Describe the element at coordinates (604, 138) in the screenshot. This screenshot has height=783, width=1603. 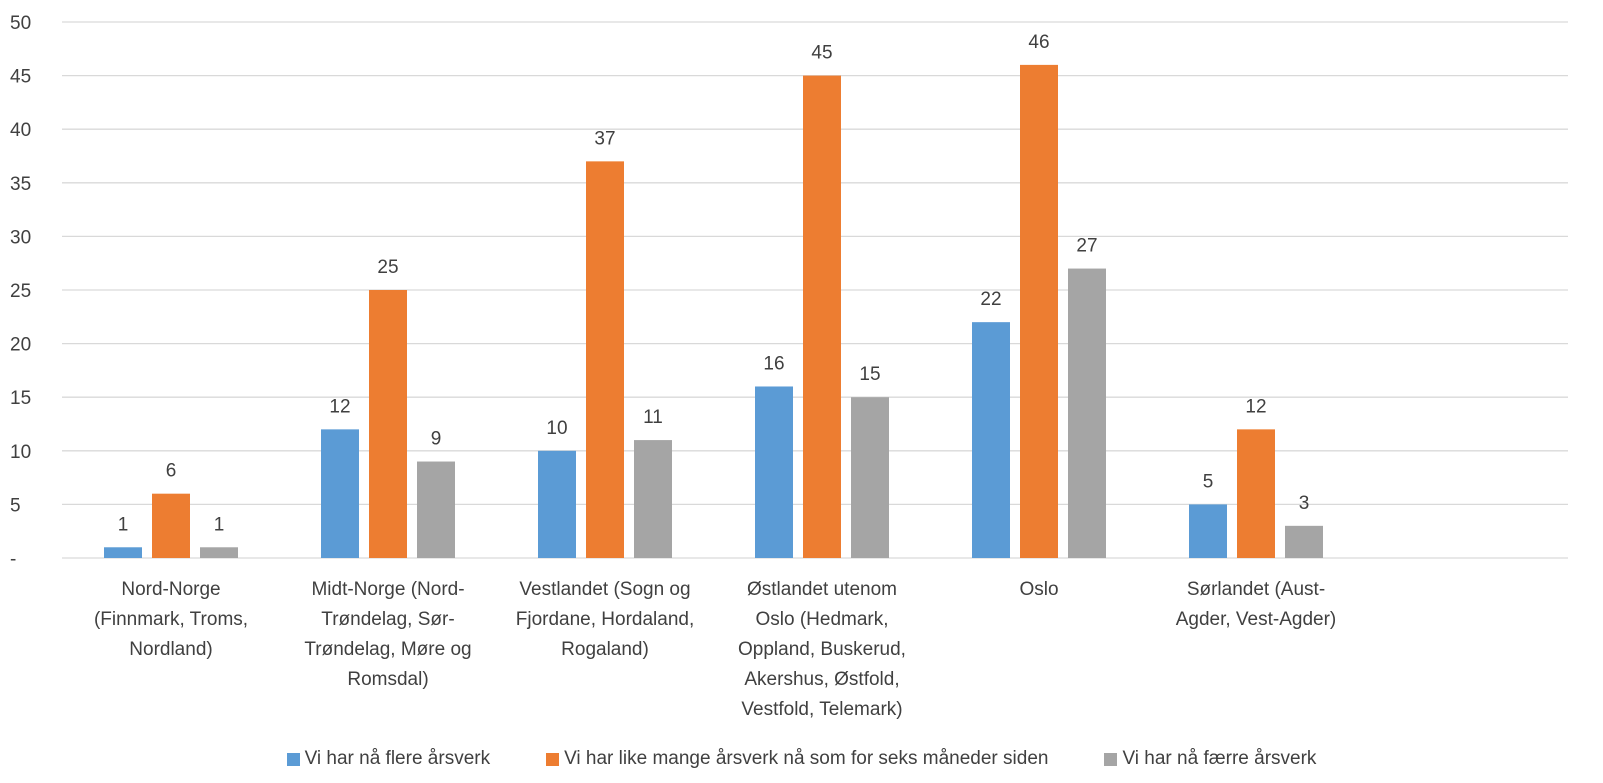
I see `data-label: 37` at that location.